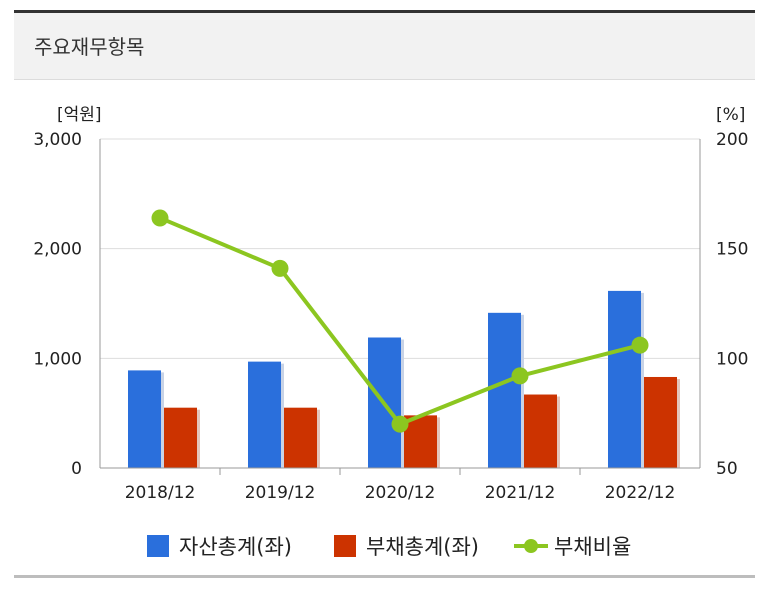 This screenshot has height=592, width=760. Describe the element at coordinates (158, 546) in the screenshot. I see `asset-swatch` at that location.